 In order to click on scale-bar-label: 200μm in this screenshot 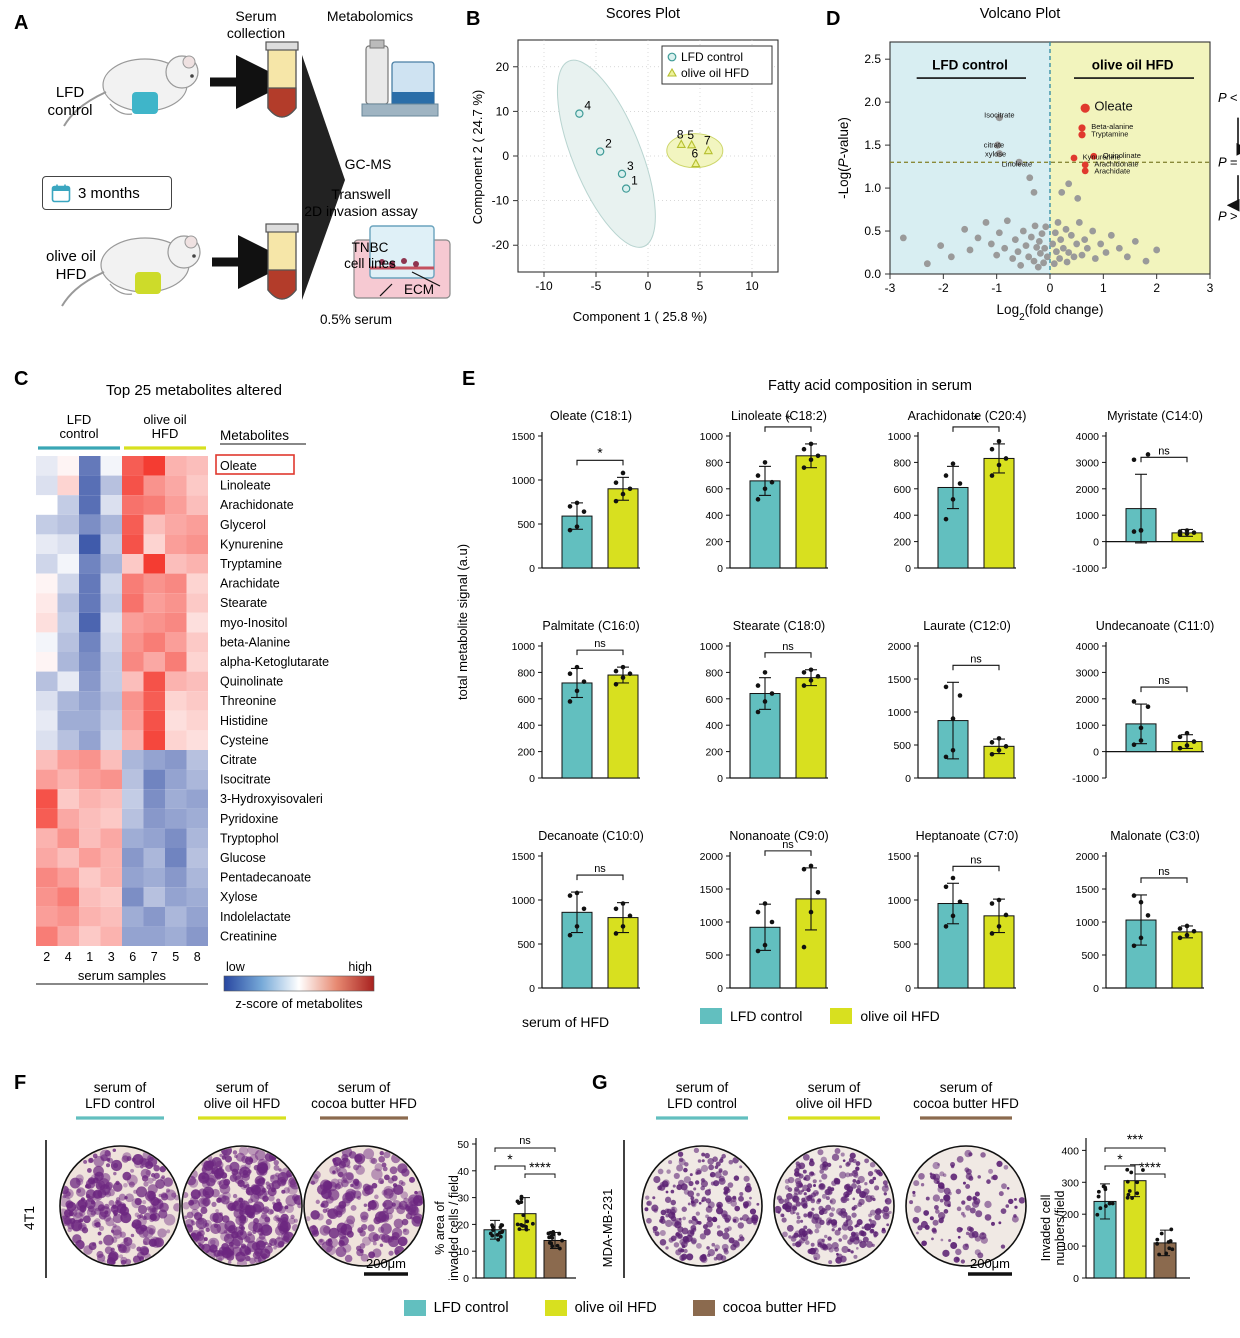, I will do `click(386, 1263)`.